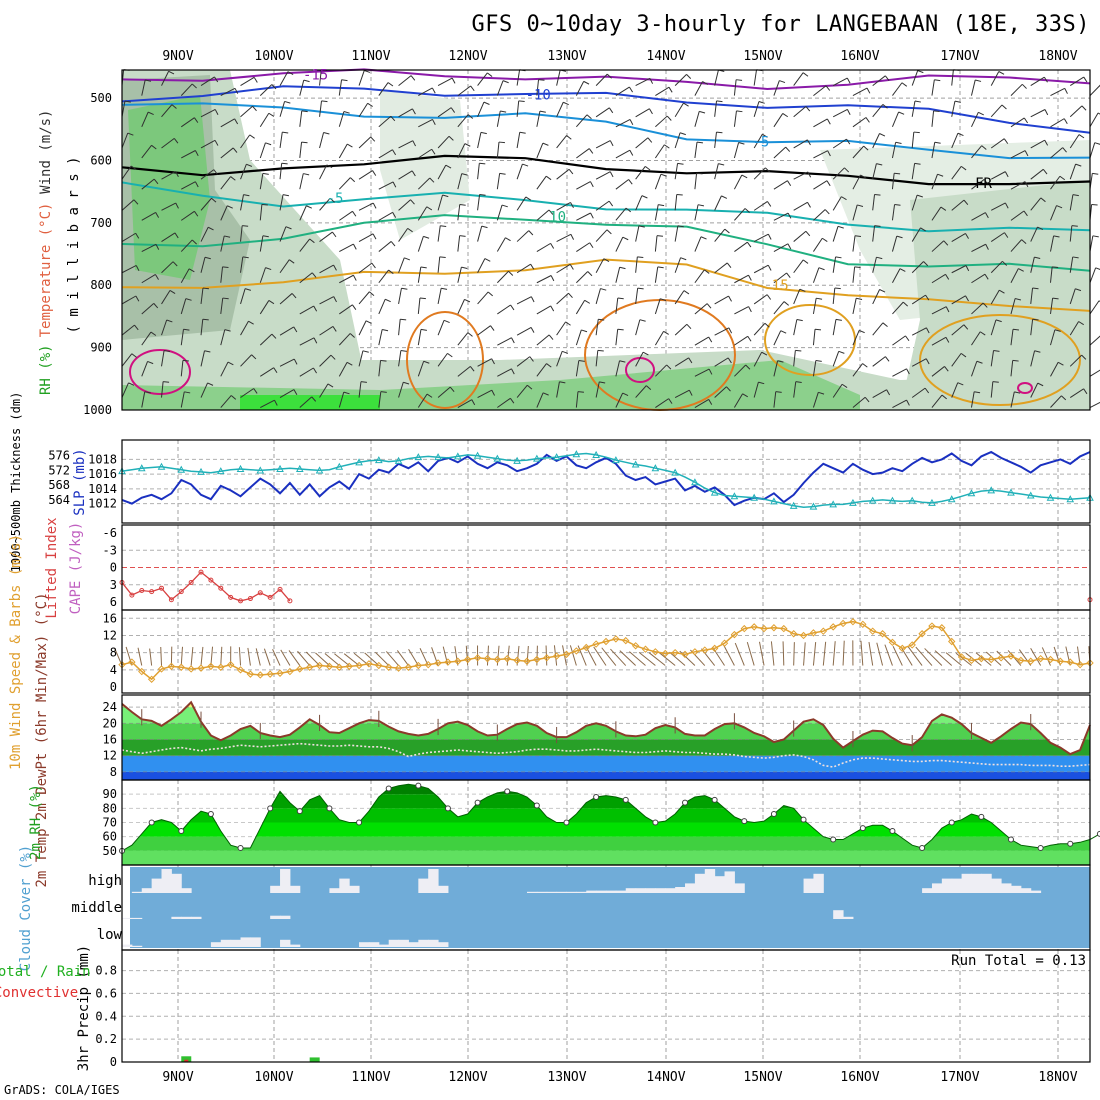 This screenshot has height=1100, width=1100. What do you see at coordinates (370, 56) in the screenshot?
I see `top-date-label: 11NOV` at bounding box center [370, 56].